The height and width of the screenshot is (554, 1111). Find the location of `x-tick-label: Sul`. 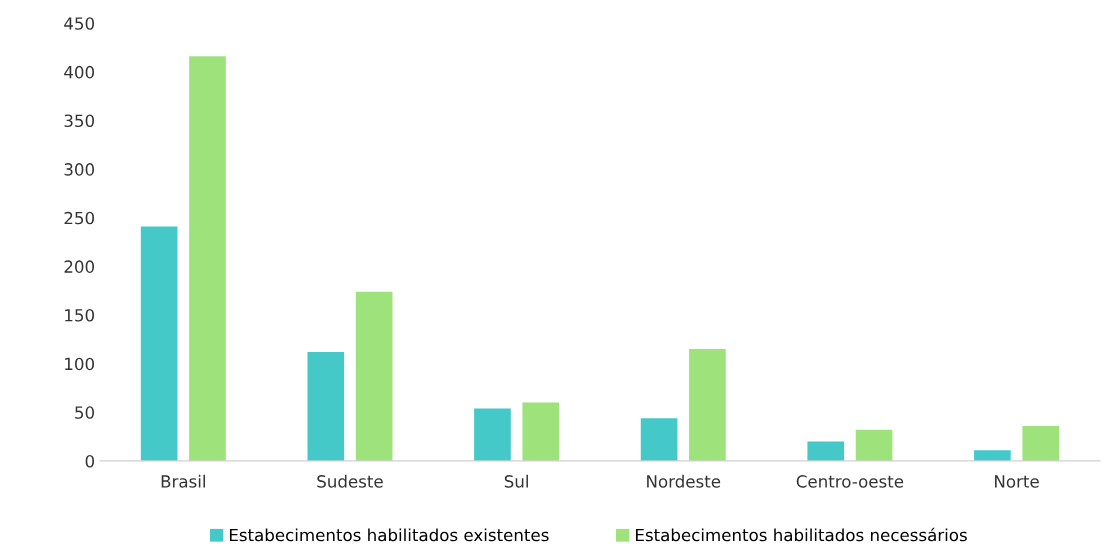

x-tick-label: Sul is located at coordinates (516, 481).